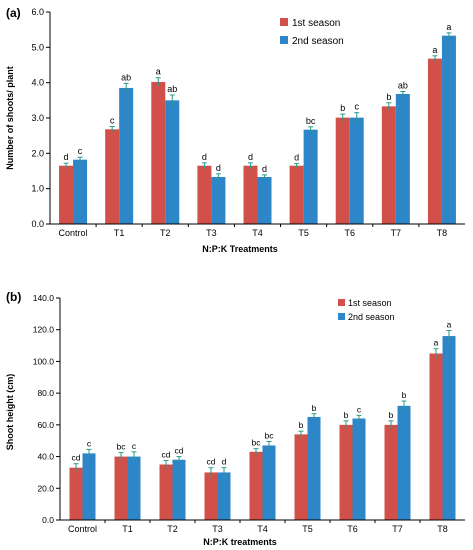 This screenshot has height=550, width=473. Describe the element at coordinates (89, 486) in the screenshot. I see `bar-2nd-season-Control` at that location.